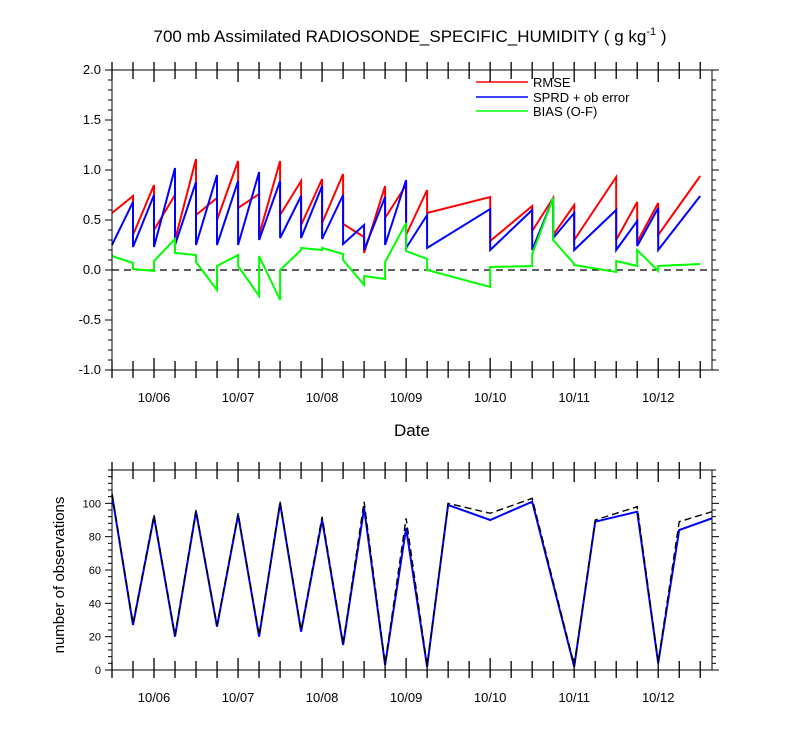 This screenshot has width=800, height=750. I want to click on top-xtick-label: 10/09, so click(406, 397).